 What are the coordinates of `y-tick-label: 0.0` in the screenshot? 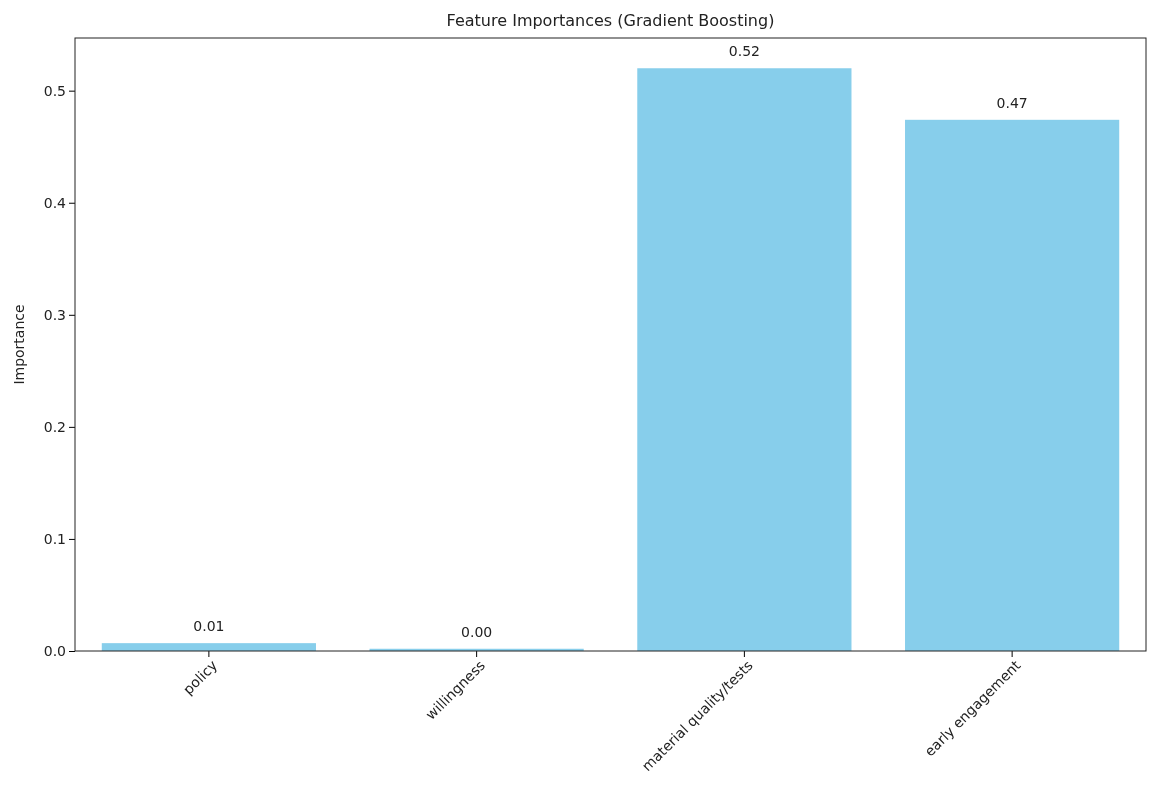 It's located at (54, 650).